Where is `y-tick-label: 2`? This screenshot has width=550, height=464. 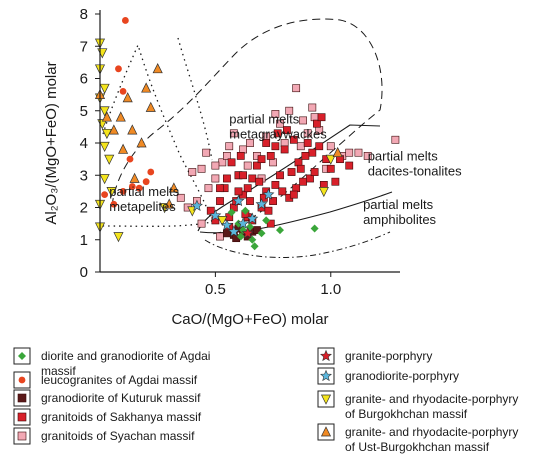 y-tick-label: 2 is located at coordinates (84, 208).